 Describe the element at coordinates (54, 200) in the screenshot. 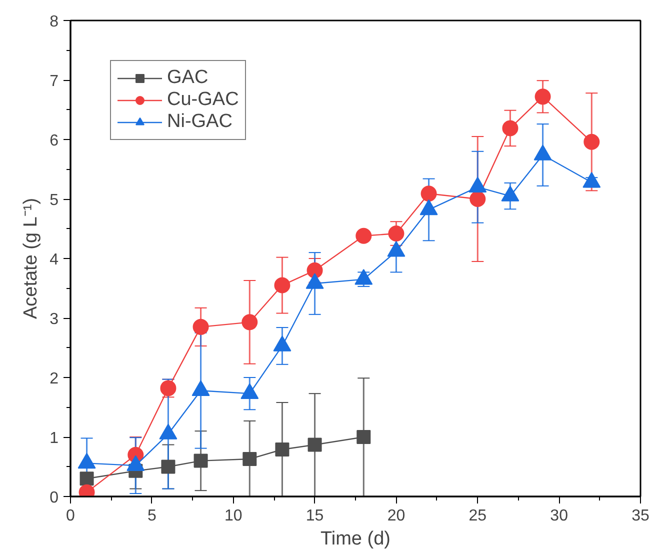

I see `y-tick-label: 5` at that location.